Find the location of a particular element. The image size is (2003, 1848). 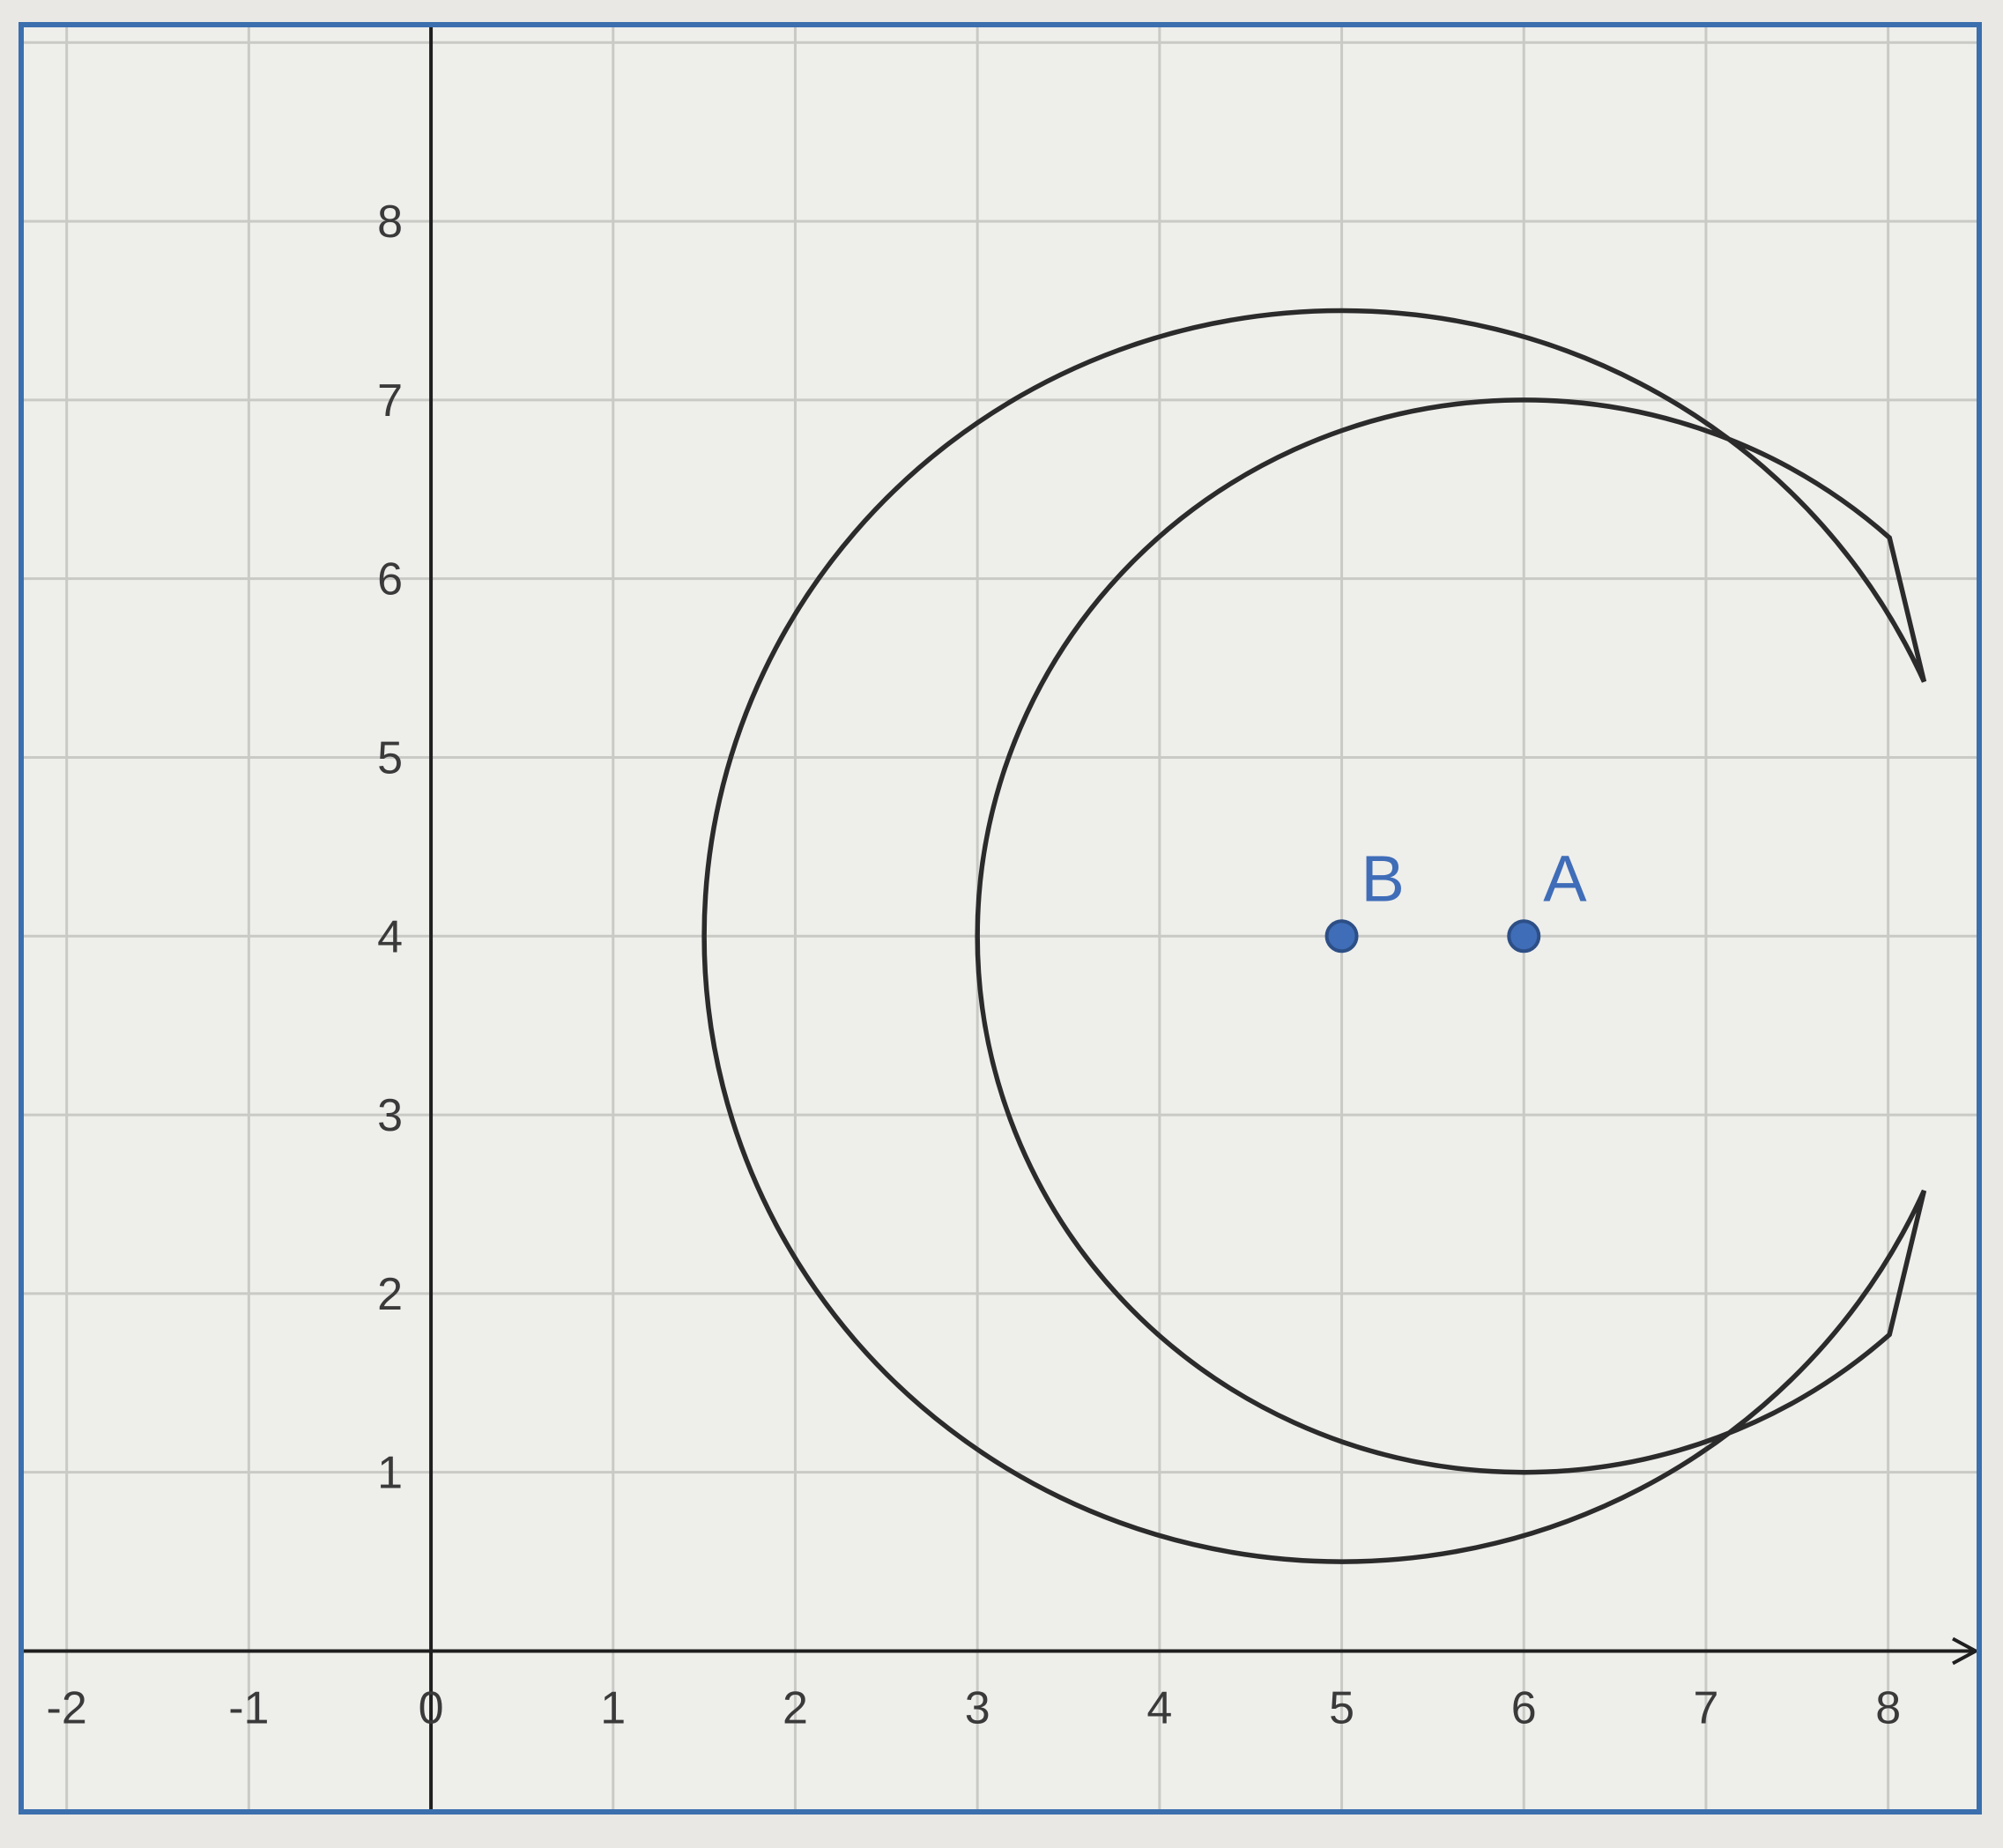

x-tick-label: 1 is located at coordinates (613, 1707).